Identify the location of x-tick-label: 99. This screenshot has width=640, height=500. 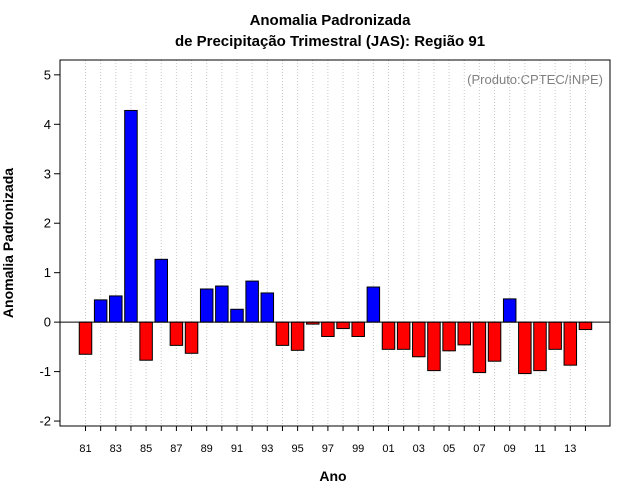
(358, 449).